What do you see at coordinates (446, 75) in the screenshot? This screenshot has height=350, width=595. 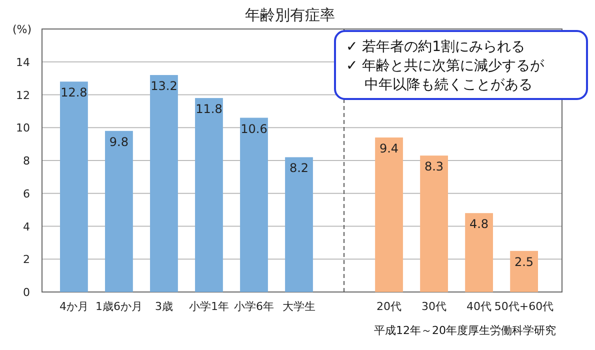 I see `annotation: ✓ 年齢と共に次第に減少するが中年以降も続くことがある` at bounding box center [446, 75].